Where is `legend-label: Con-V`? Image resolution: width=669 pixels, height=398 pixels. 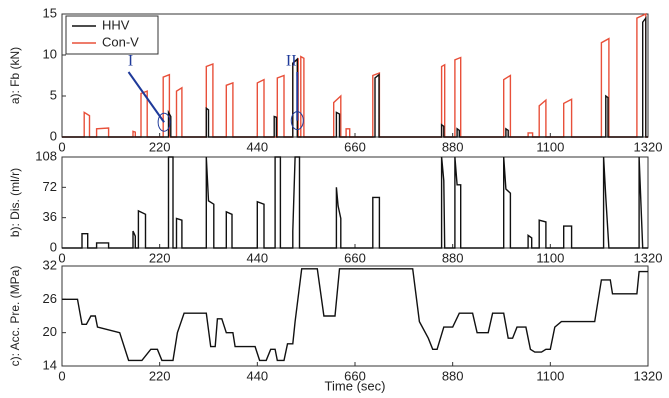
legend-label: Con-V is located at coordinates (120, 41).